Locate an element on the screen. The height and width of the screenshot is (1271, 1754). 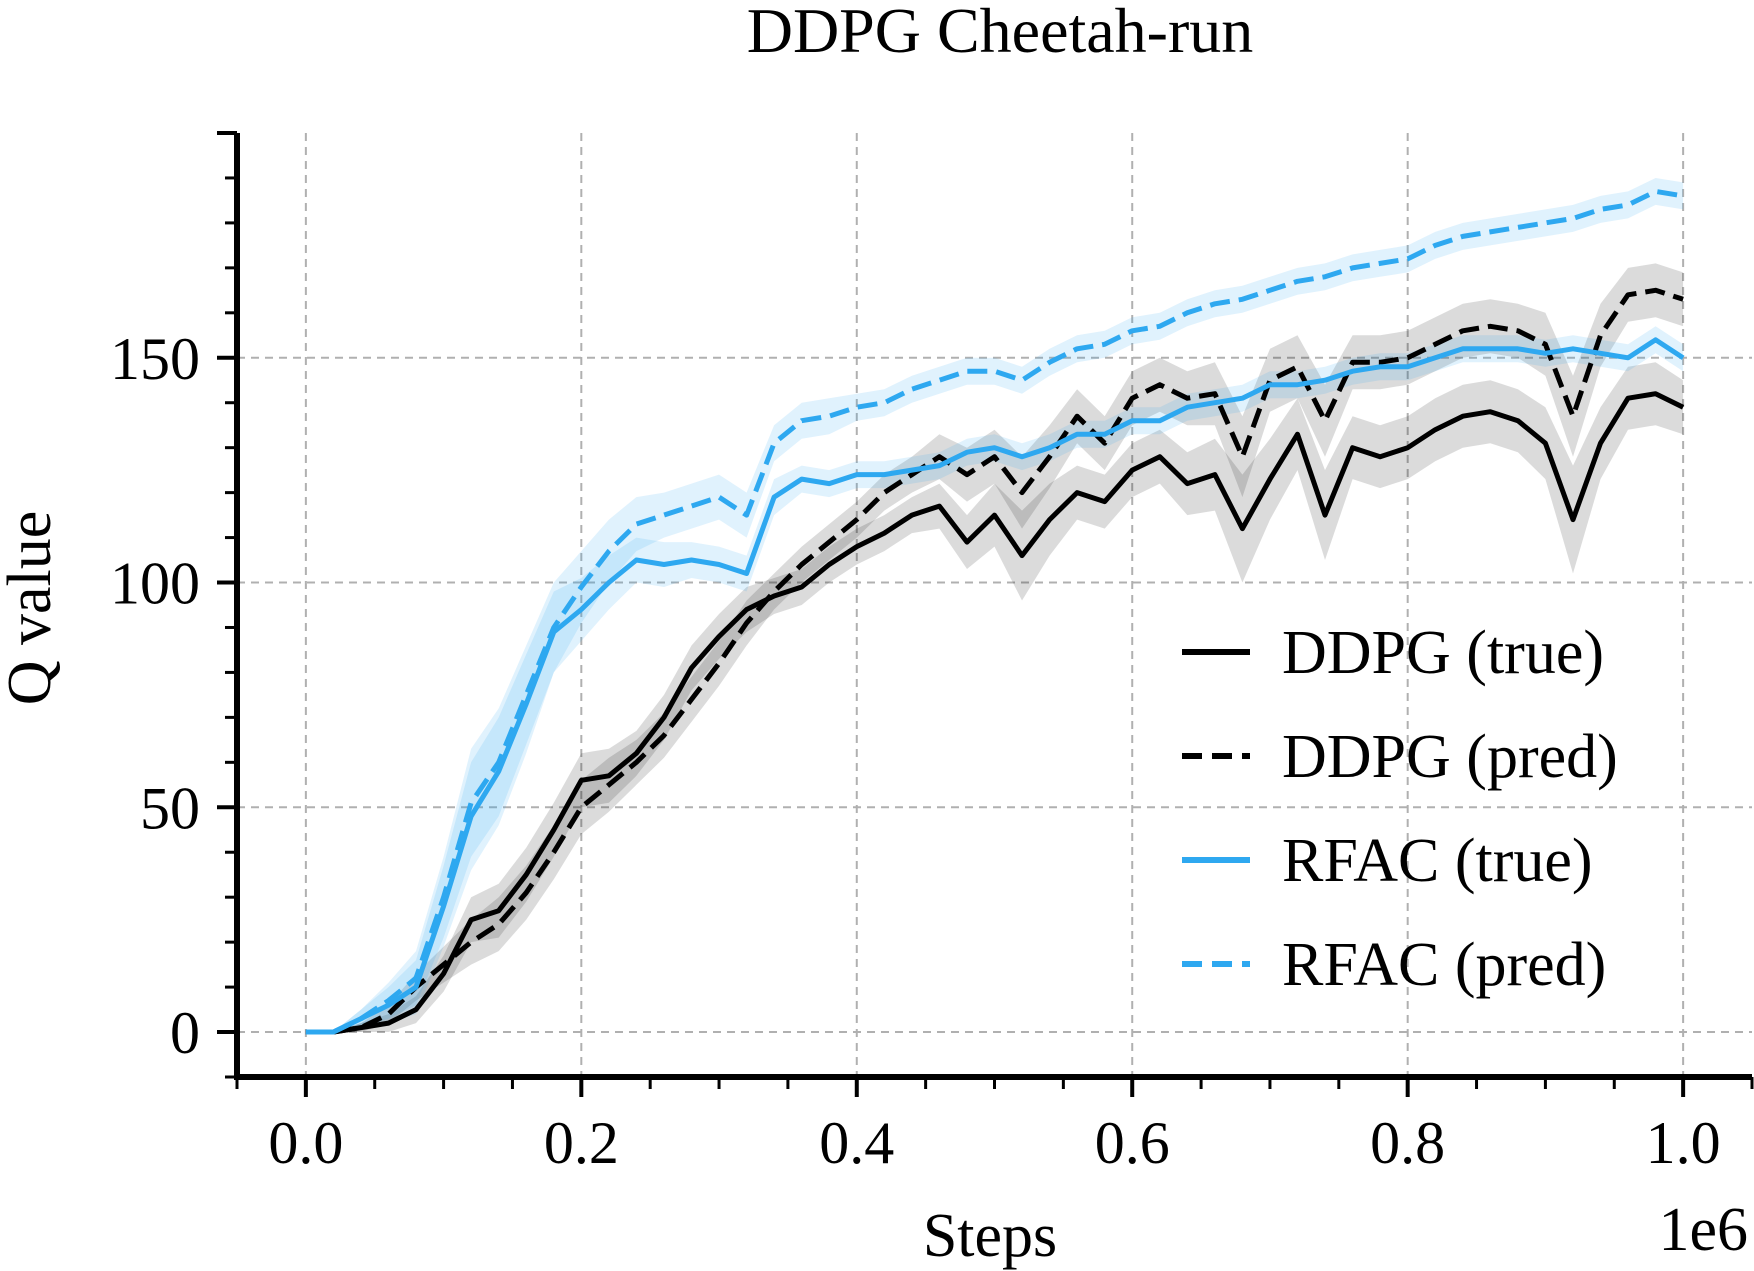
legend-label-0: DDPG (true) is located at coordinates (1443, 653).